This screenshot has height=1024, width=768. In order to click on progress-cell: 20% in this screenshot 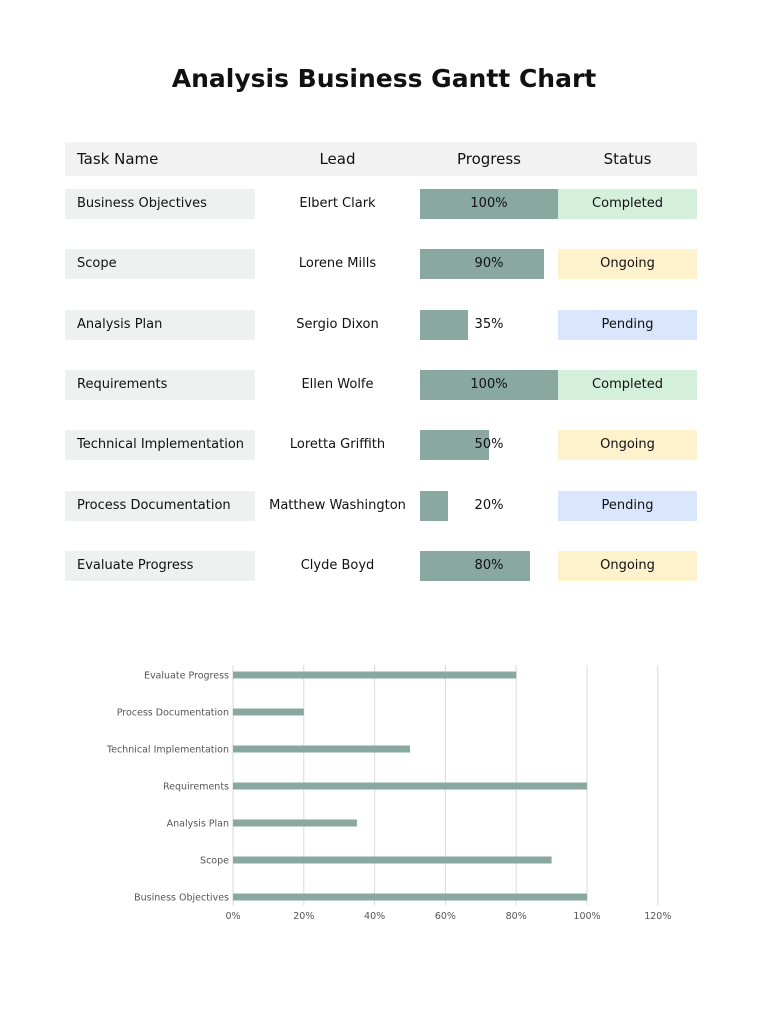, I will do `click(489, 505)`.